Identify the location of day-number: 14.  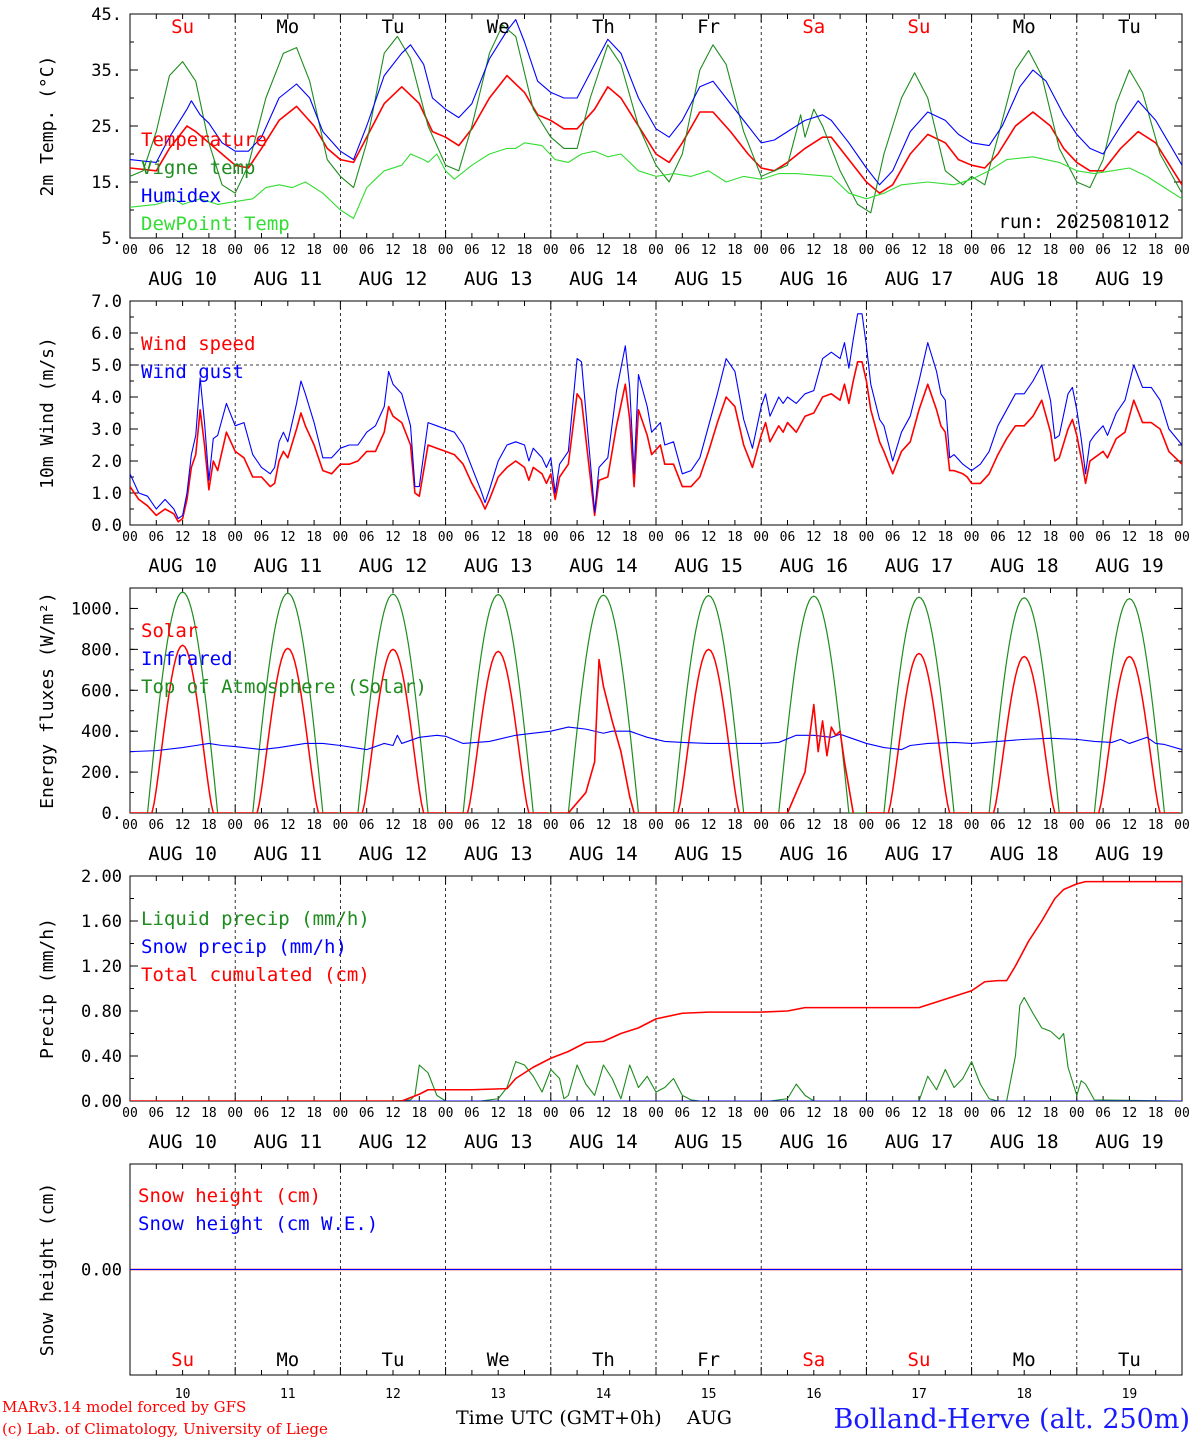
(604, 1394).